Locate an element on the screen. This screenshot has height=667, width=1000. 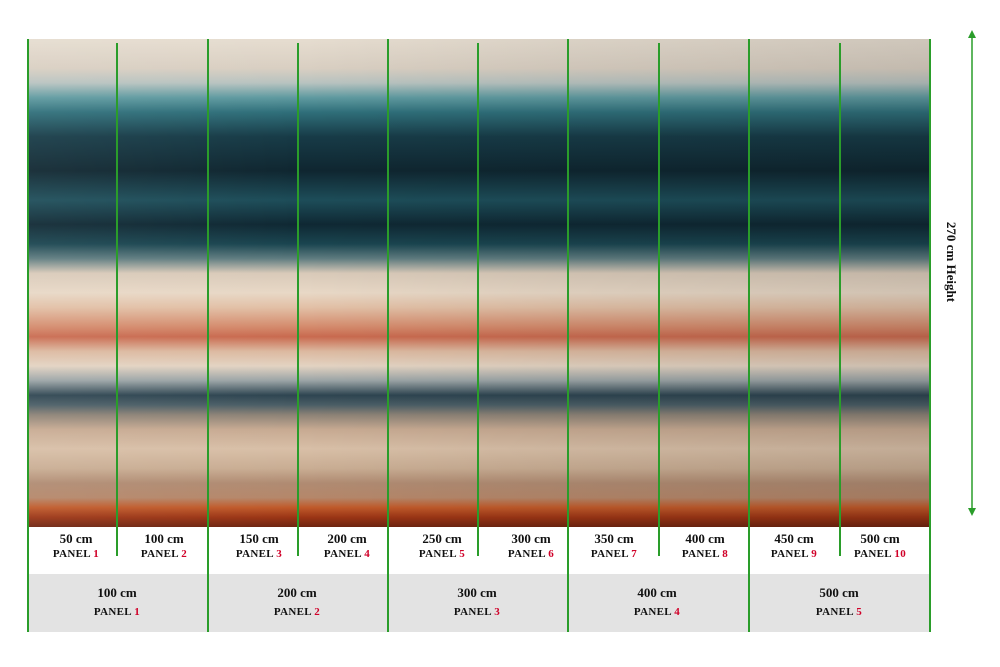
full-panel-width: 200 cm is located at coordinates (297, 592).